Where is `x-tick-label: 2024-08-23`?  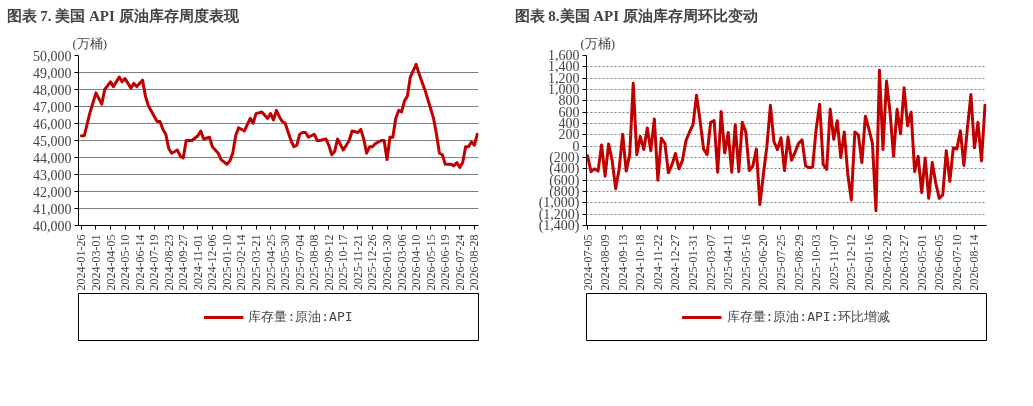
x-tick-label: 2024-08-23 is located at coordinates (168, 262).